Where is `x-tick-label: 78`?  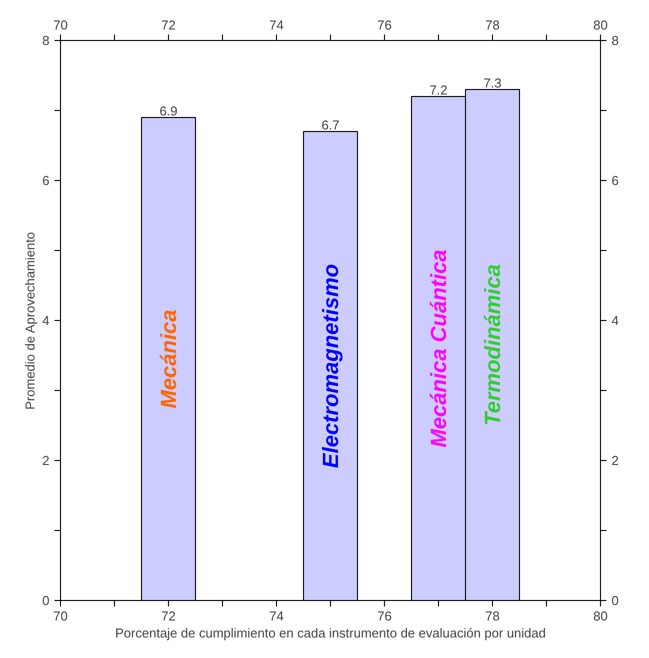
x-tick-label: 78 is located at coordinates (492, 25).